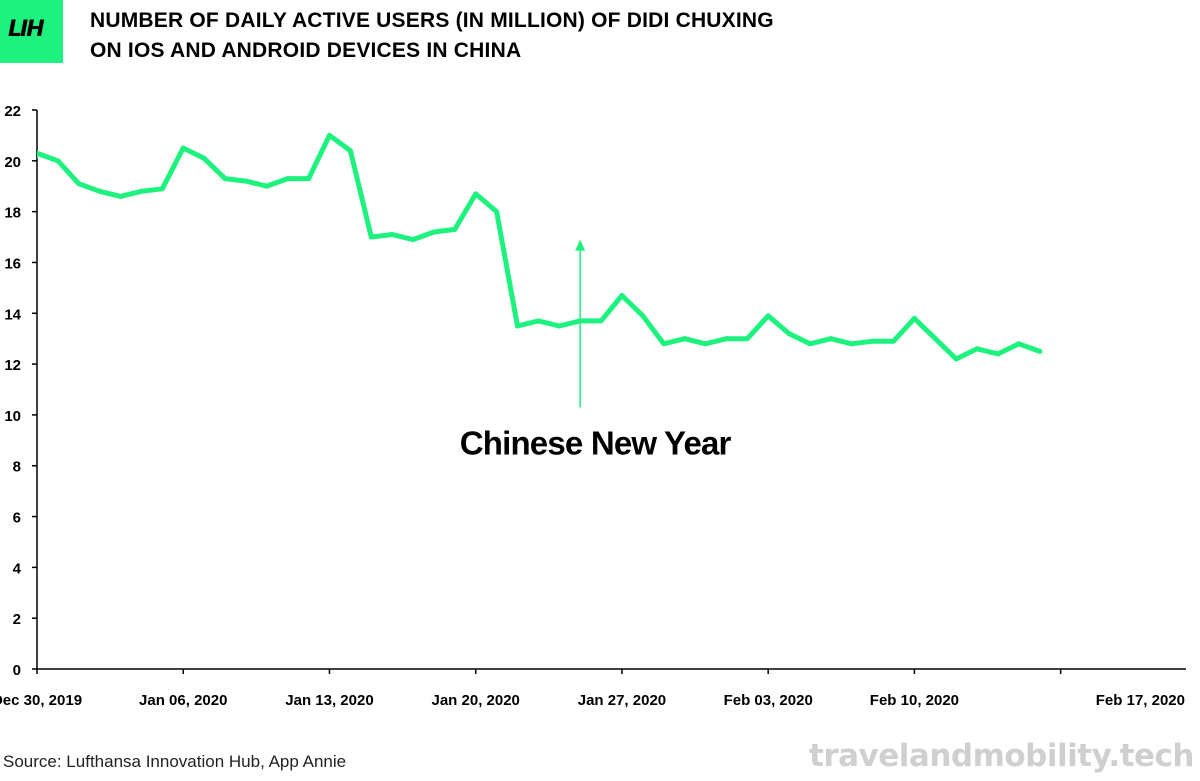 The image size is (1200, 781). Describe the element at coordinates (329, 700) in the screenshot. I see `x-tick-label: Jan 13, 2020` at that location.